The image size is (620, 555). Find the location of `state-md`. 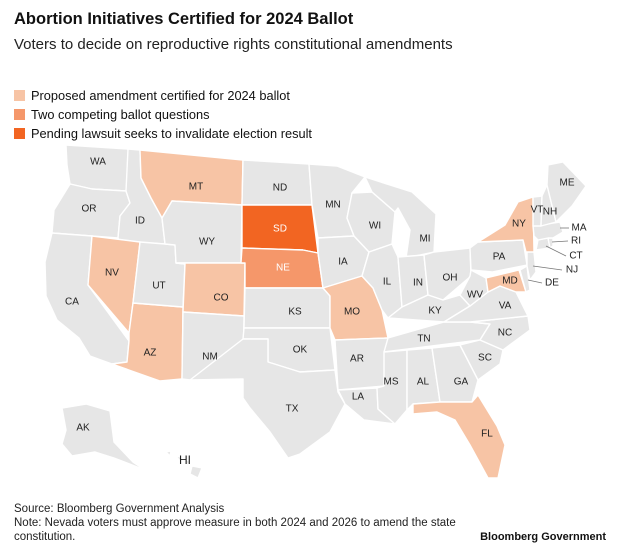

state-md is located at coordinates (506, 281).